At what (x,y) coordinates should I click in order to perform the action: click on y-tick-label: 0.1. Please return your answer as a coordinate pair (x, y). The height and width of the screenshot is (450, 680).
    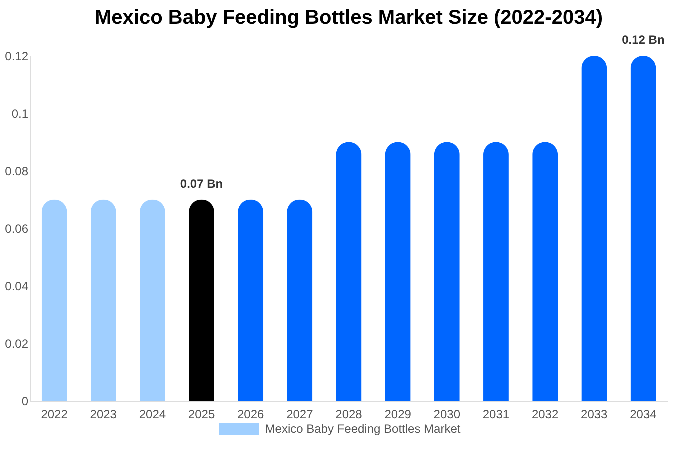
    Looking at the image, I should click on (20, 114).